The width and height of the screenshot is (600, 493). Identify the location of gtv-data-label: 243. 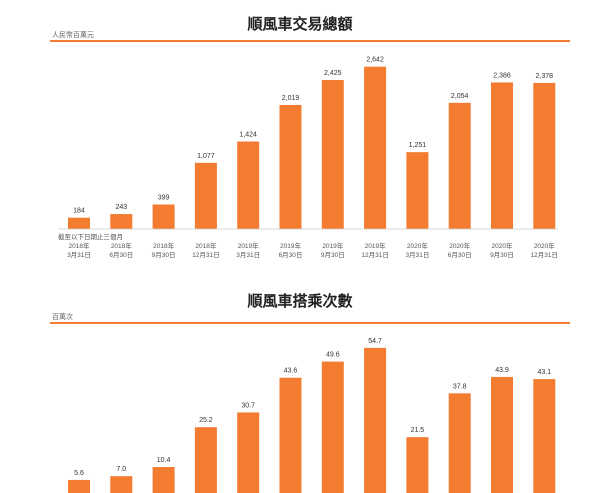
(121, 207).